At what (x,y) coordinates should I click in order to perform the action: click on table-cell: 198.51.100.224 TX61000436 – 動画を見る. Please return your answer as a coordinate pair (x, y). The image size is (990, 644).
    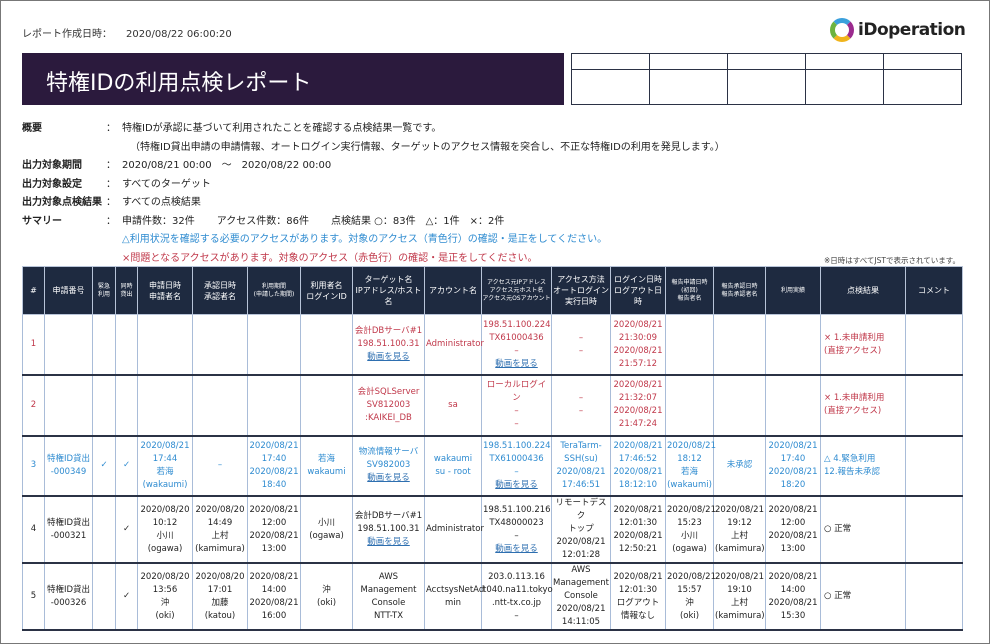
    Looking at the image, I should click on (516, 345).